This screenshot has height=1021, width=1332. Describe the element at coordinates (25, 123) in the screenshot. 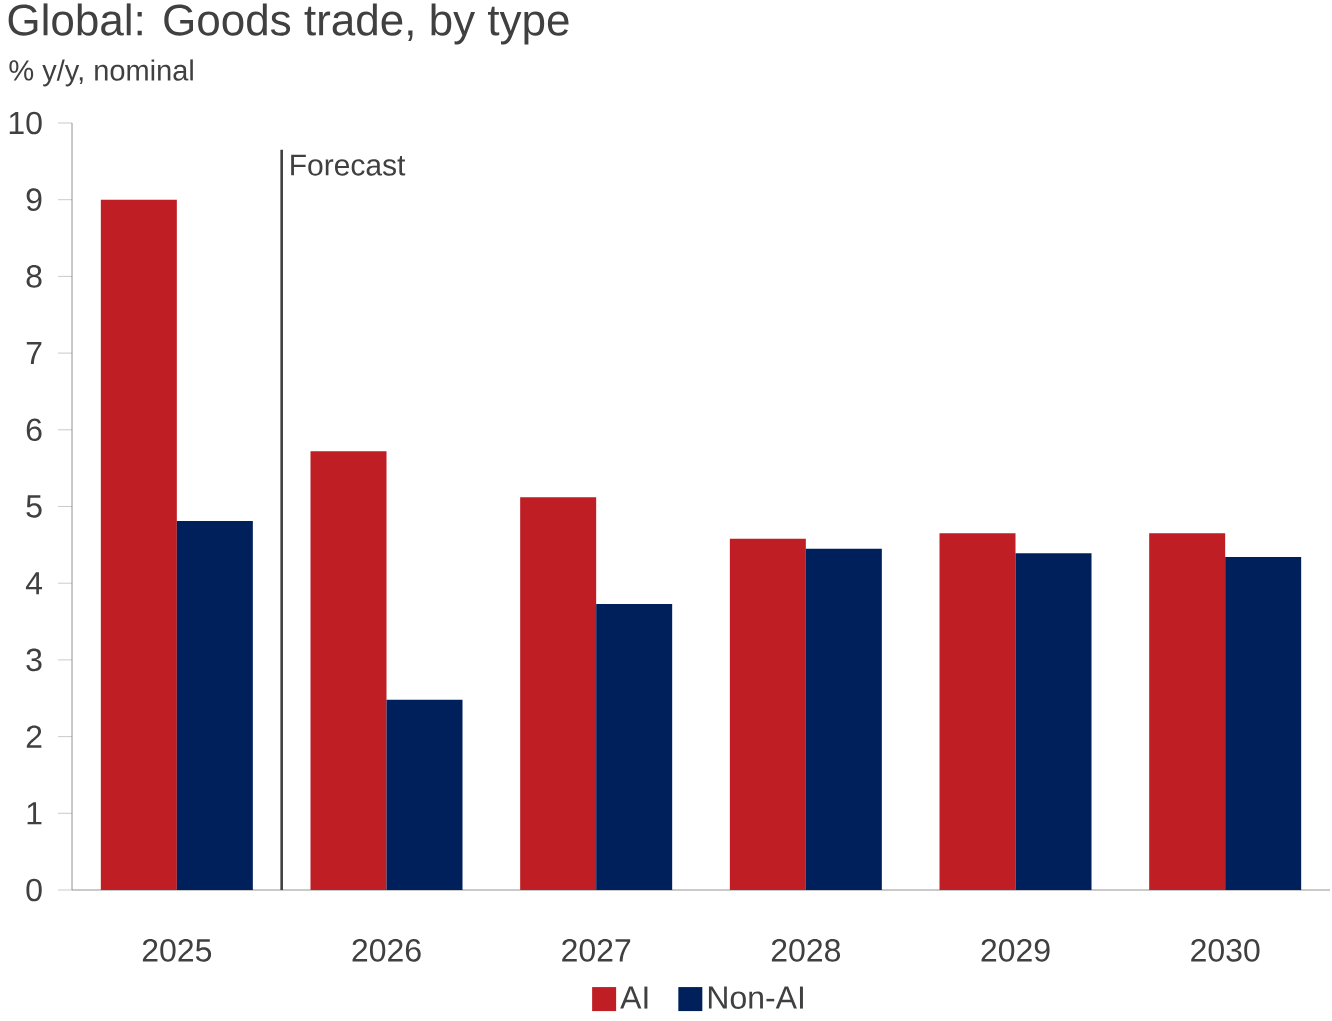

I see `y-tick-label: 10` at that location.